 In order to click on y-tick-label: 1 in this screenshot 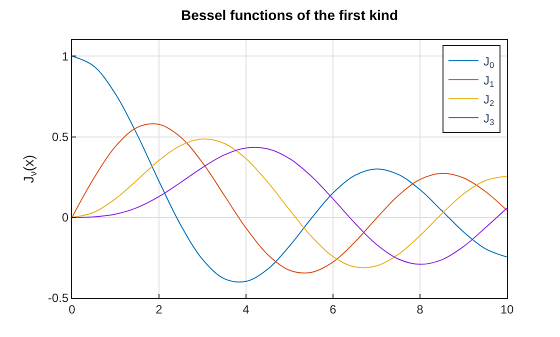, I will do `click(65, 56)`.